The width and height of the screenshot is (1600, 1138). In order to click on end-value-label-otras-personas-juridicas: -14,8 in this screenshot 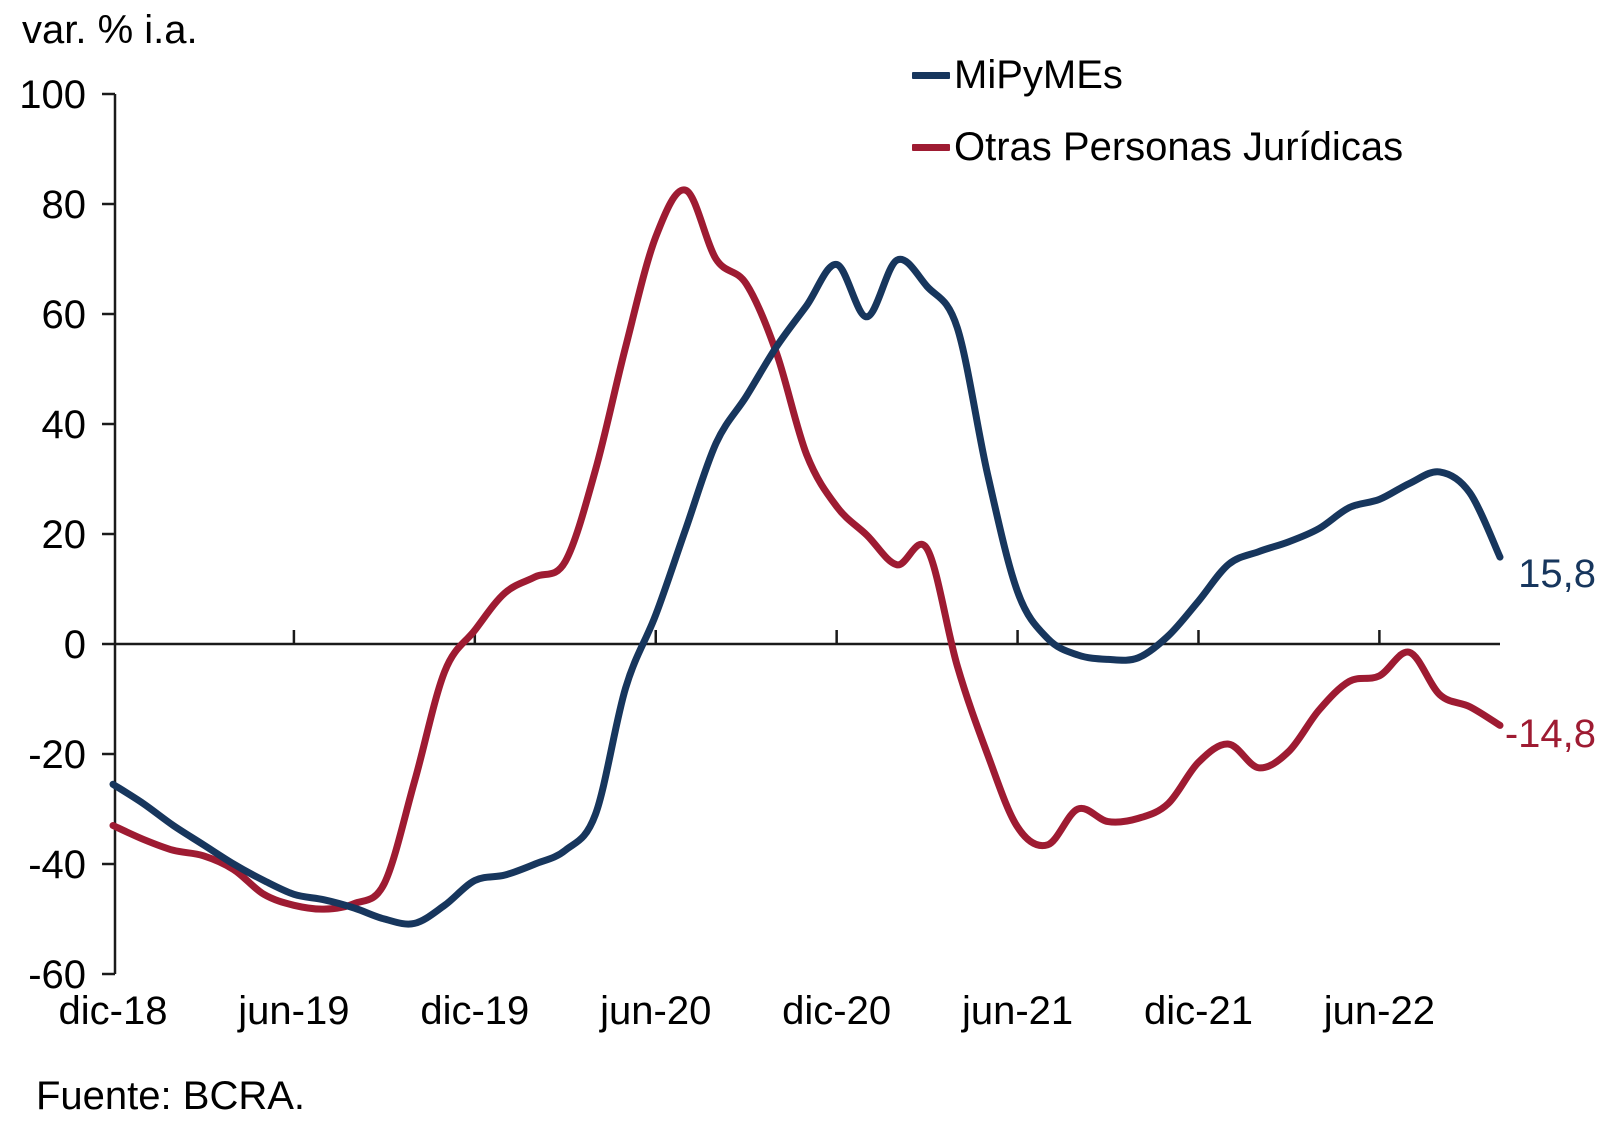, I will do `click(1550, 734)`.